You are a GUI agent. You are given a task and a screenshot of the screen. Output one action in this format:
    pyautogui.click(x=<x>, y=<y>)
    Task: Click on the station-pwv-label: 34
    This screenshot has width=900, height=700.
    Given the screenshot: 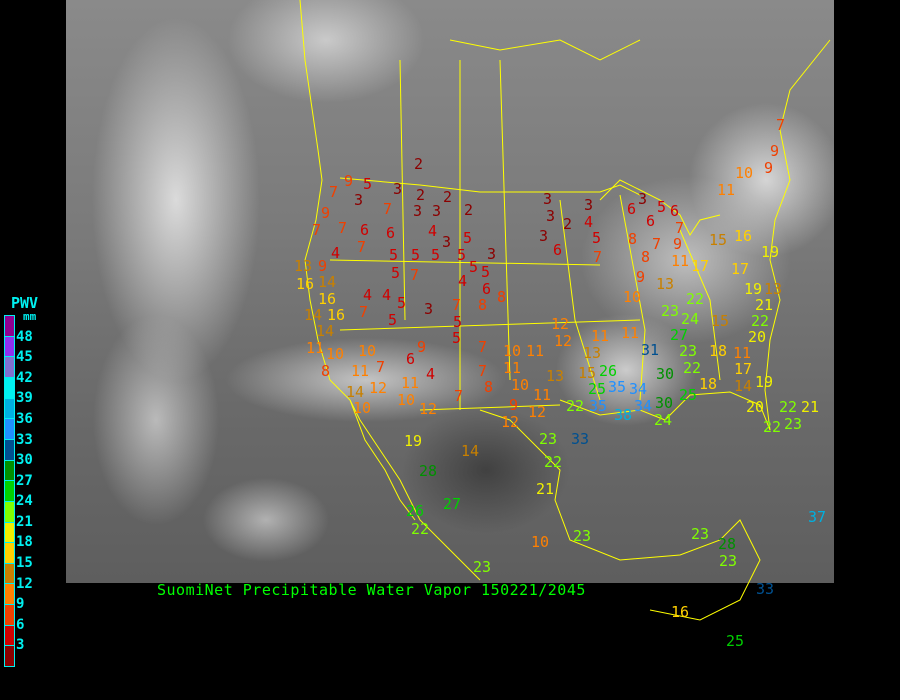 What is the action you would take?
    pyautogui.click(x=638, y=389)
    